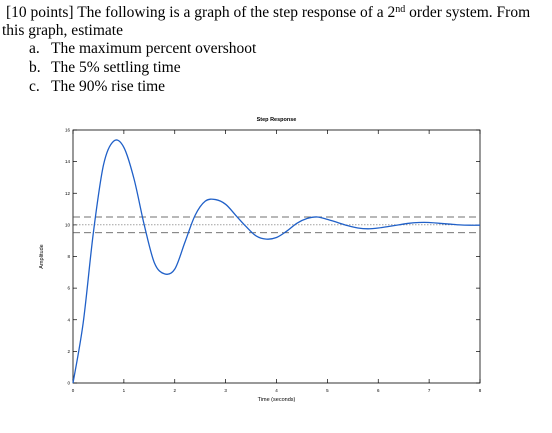  I want to click on x-tick-label: 4, so click(276, 390).